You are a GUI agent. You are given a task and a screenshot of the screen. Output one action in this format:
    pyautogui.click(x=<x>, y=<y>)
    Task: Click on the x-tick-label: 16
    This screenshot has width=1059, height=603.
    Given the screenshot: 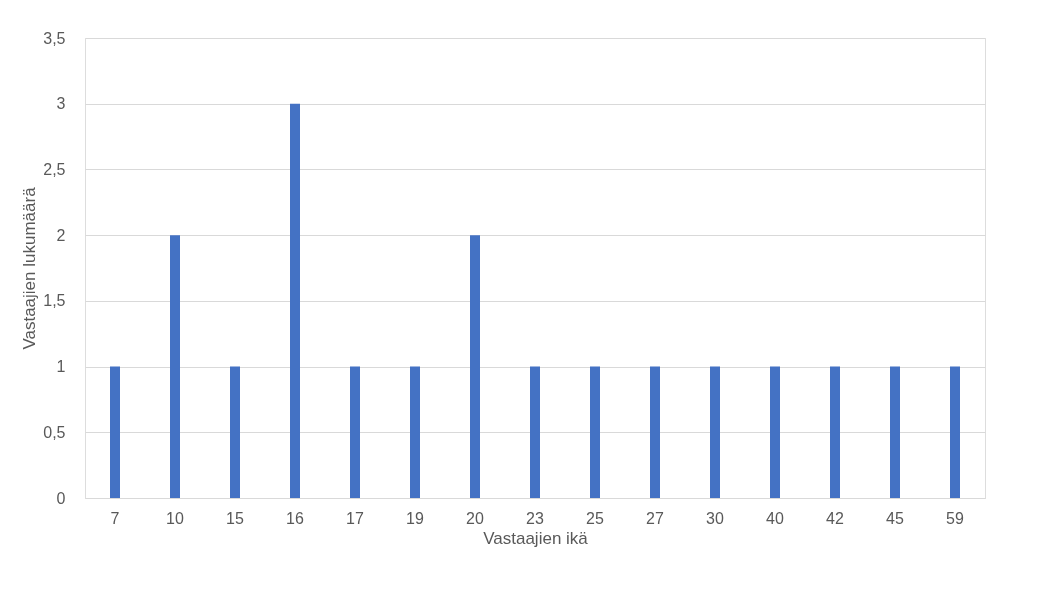 What is the action you would take?
    pyautogui.click(x=295, y=518)
    